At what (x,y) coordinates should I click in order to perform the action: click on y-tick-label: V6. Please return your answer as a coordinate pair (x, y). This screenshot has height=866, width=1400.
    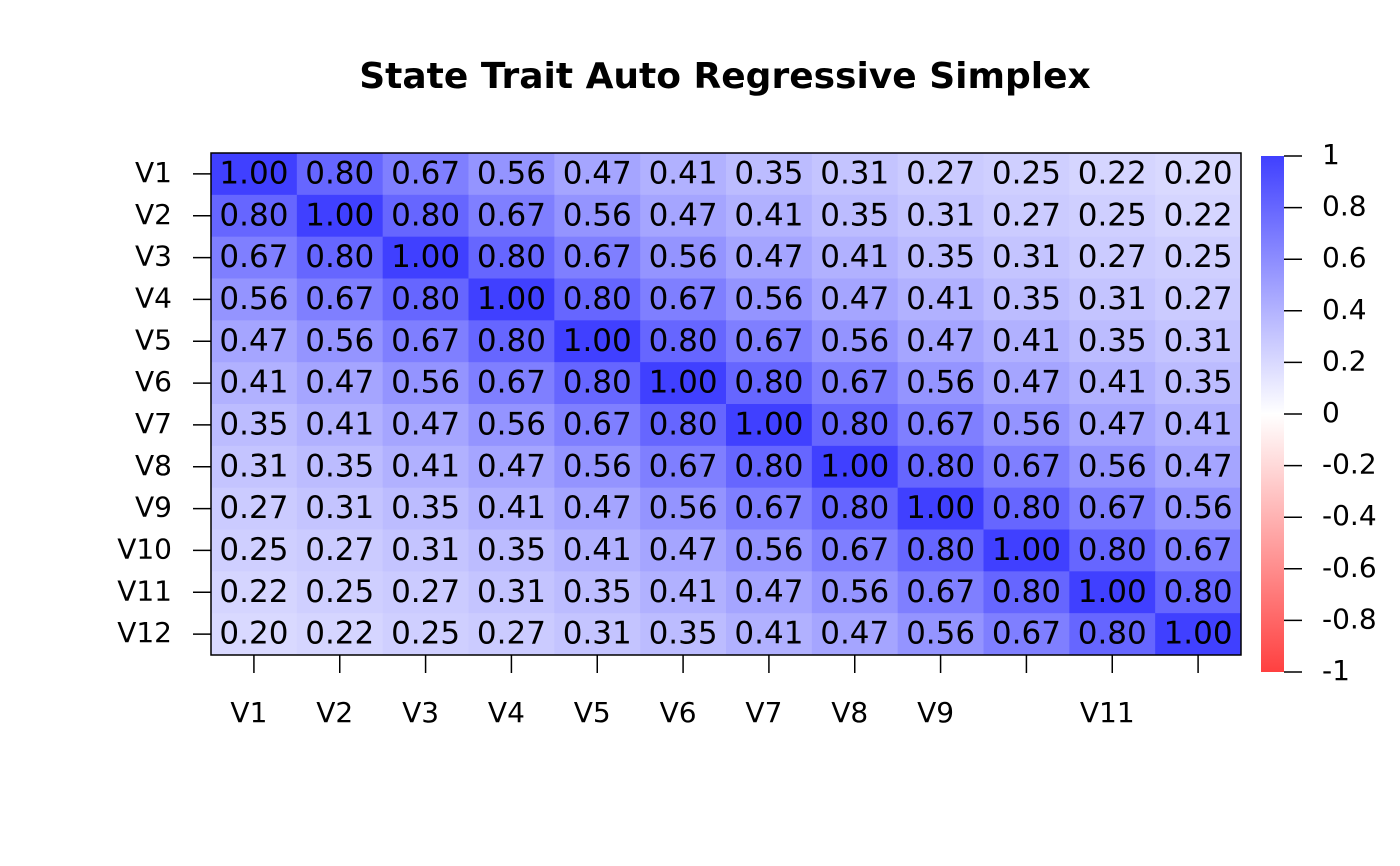
    Looking at the image, I should click on (153, 381).